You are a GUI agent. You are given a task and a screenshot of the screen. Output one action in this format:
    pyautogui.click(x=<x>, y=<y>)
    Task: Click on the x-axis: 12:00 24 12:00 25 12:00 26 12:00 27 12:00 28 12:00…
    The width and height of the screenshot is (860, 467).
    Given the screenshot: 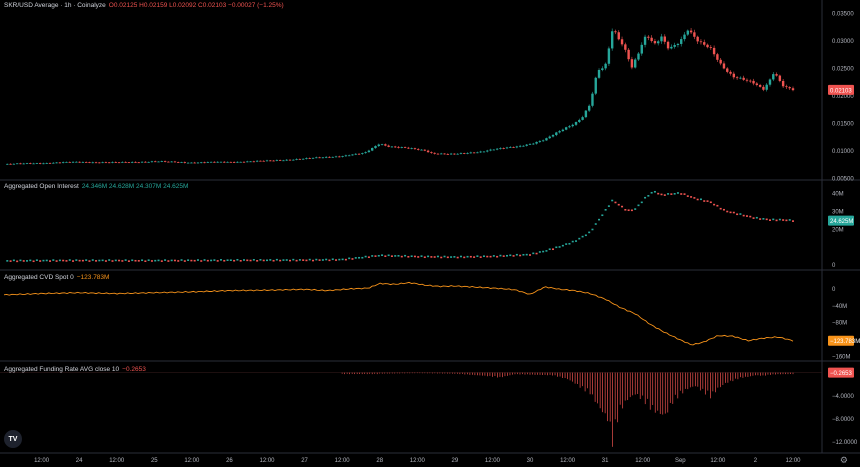 What is the action you would take?
    pyautogui.click(x=417, y=461)
    